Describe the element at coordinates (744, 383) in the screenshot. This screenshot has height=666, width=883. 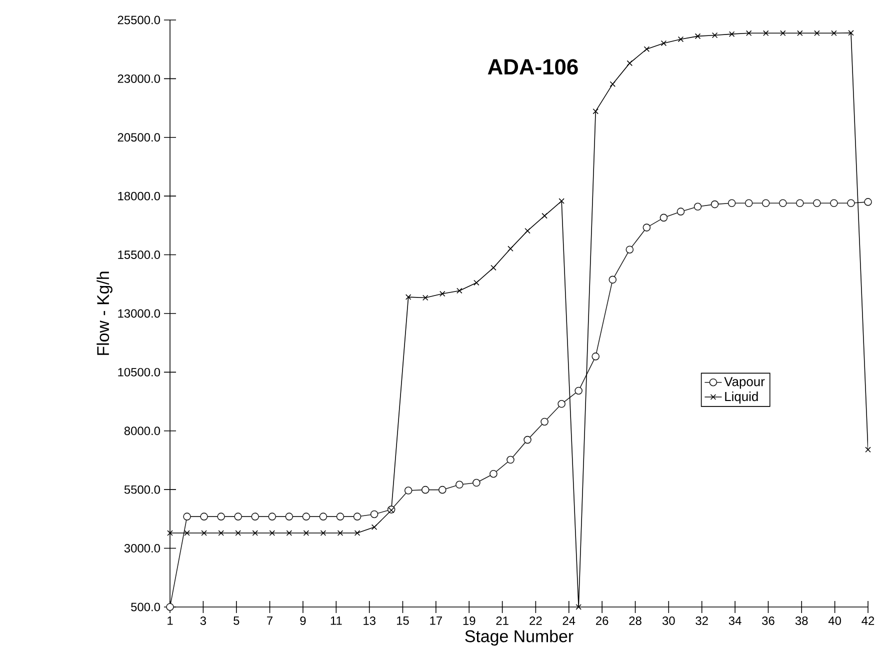
I see `legend-label: Vapour` at that location.